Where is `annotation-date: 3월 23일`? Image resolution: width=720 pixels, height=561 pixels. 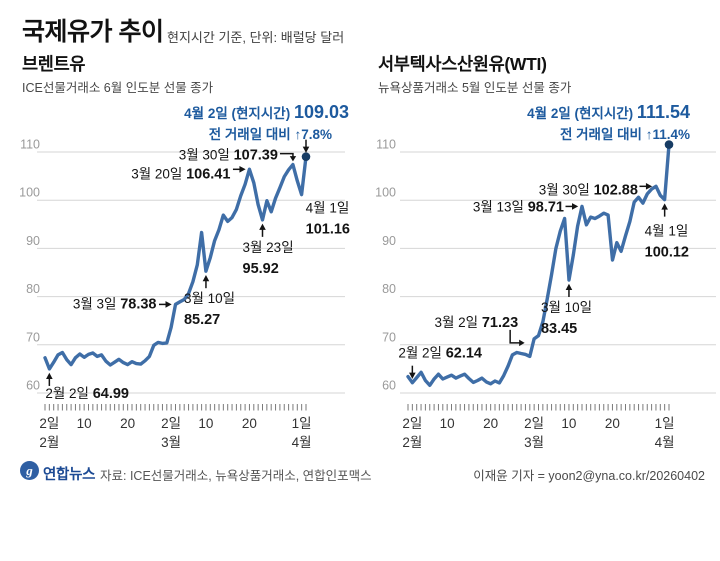 annotation-date: 3월 23일 is located at coordinates (268, 247).